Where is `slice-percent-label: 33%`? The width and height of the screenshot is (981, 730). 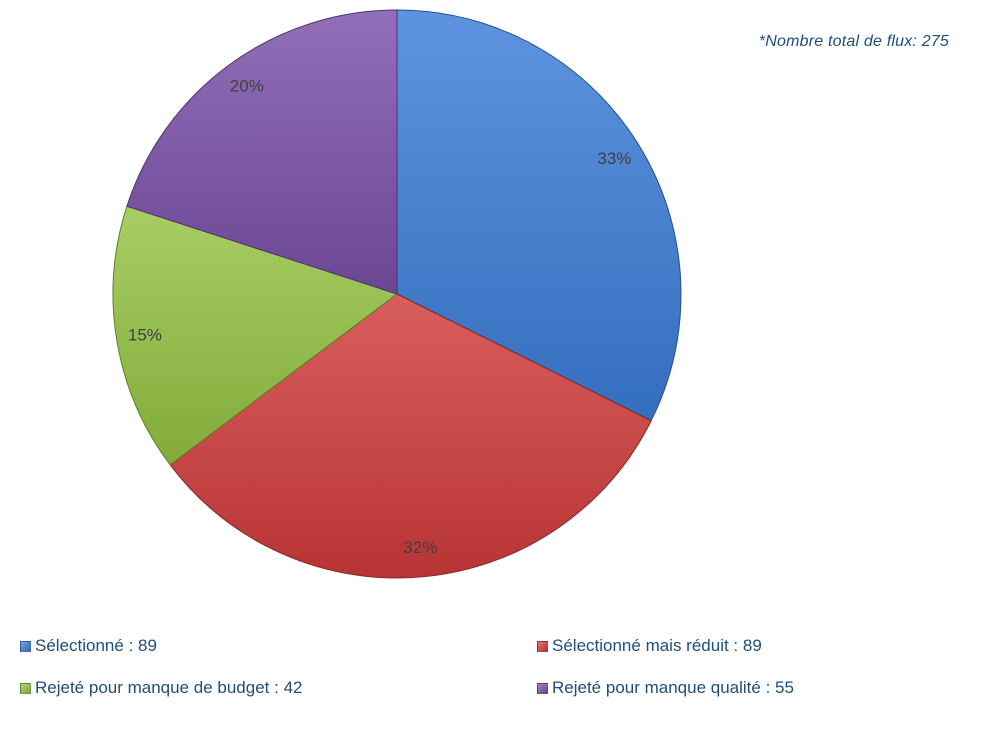 slice-percent-label: 33% is located at coordinates (614, 158).